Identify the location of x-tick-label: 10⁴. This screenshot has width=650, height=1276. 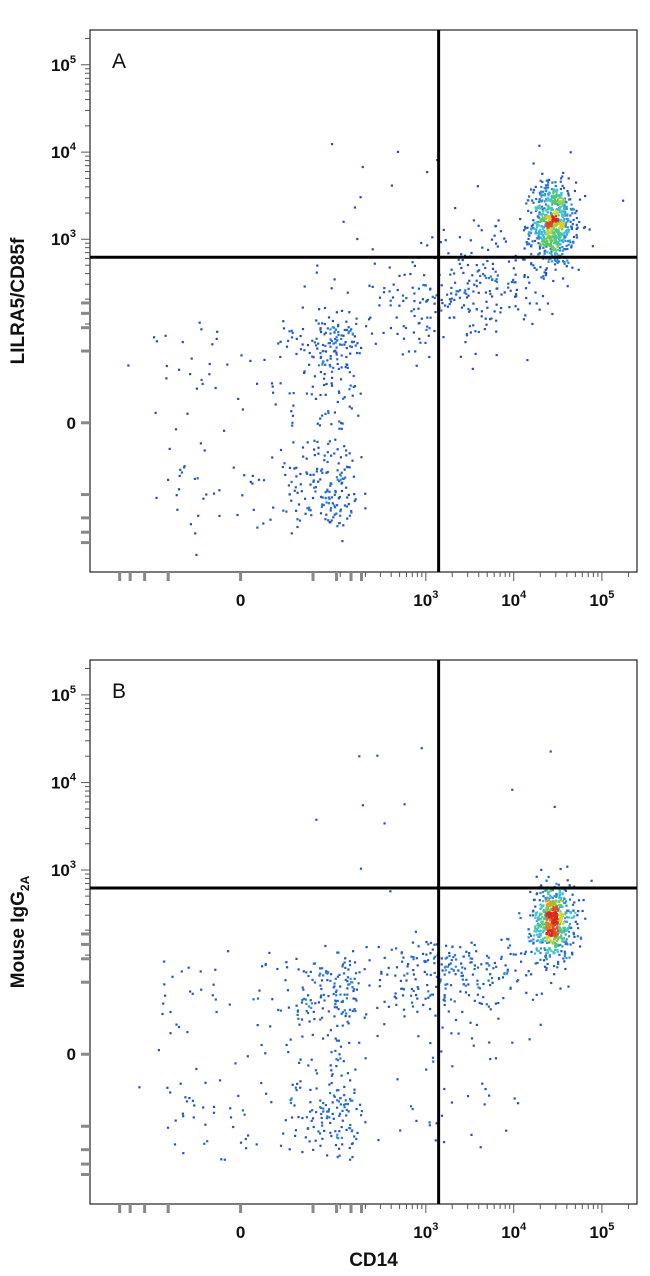
(514, 1231).